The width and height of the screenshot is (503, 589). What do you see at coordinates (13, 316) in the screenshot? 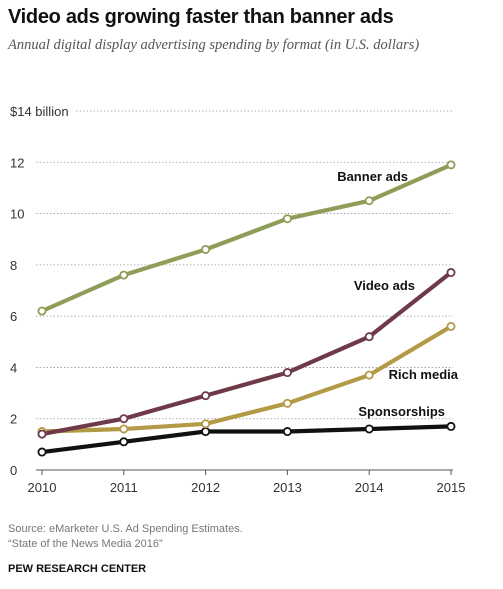
I see `y-tick-label: 6` at bounding box center [13, 316].